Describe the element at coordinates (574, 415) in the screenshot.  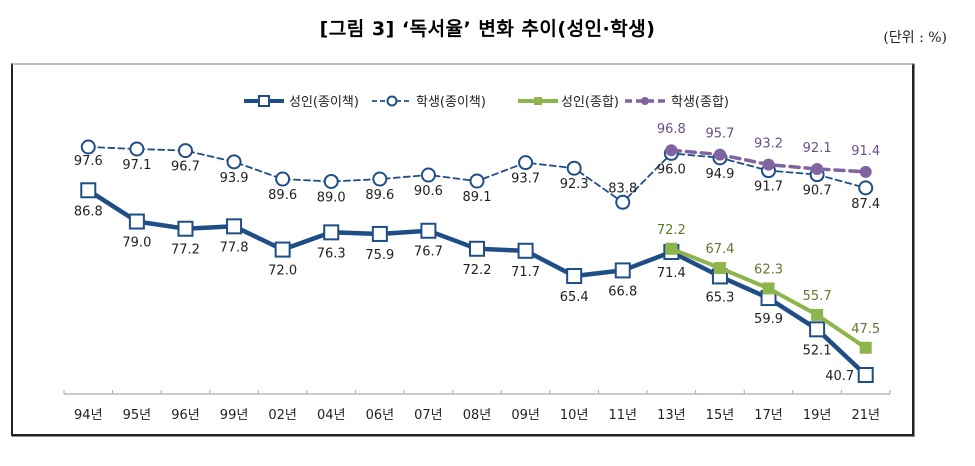
I see `x-tick-label: 10년` at that location.